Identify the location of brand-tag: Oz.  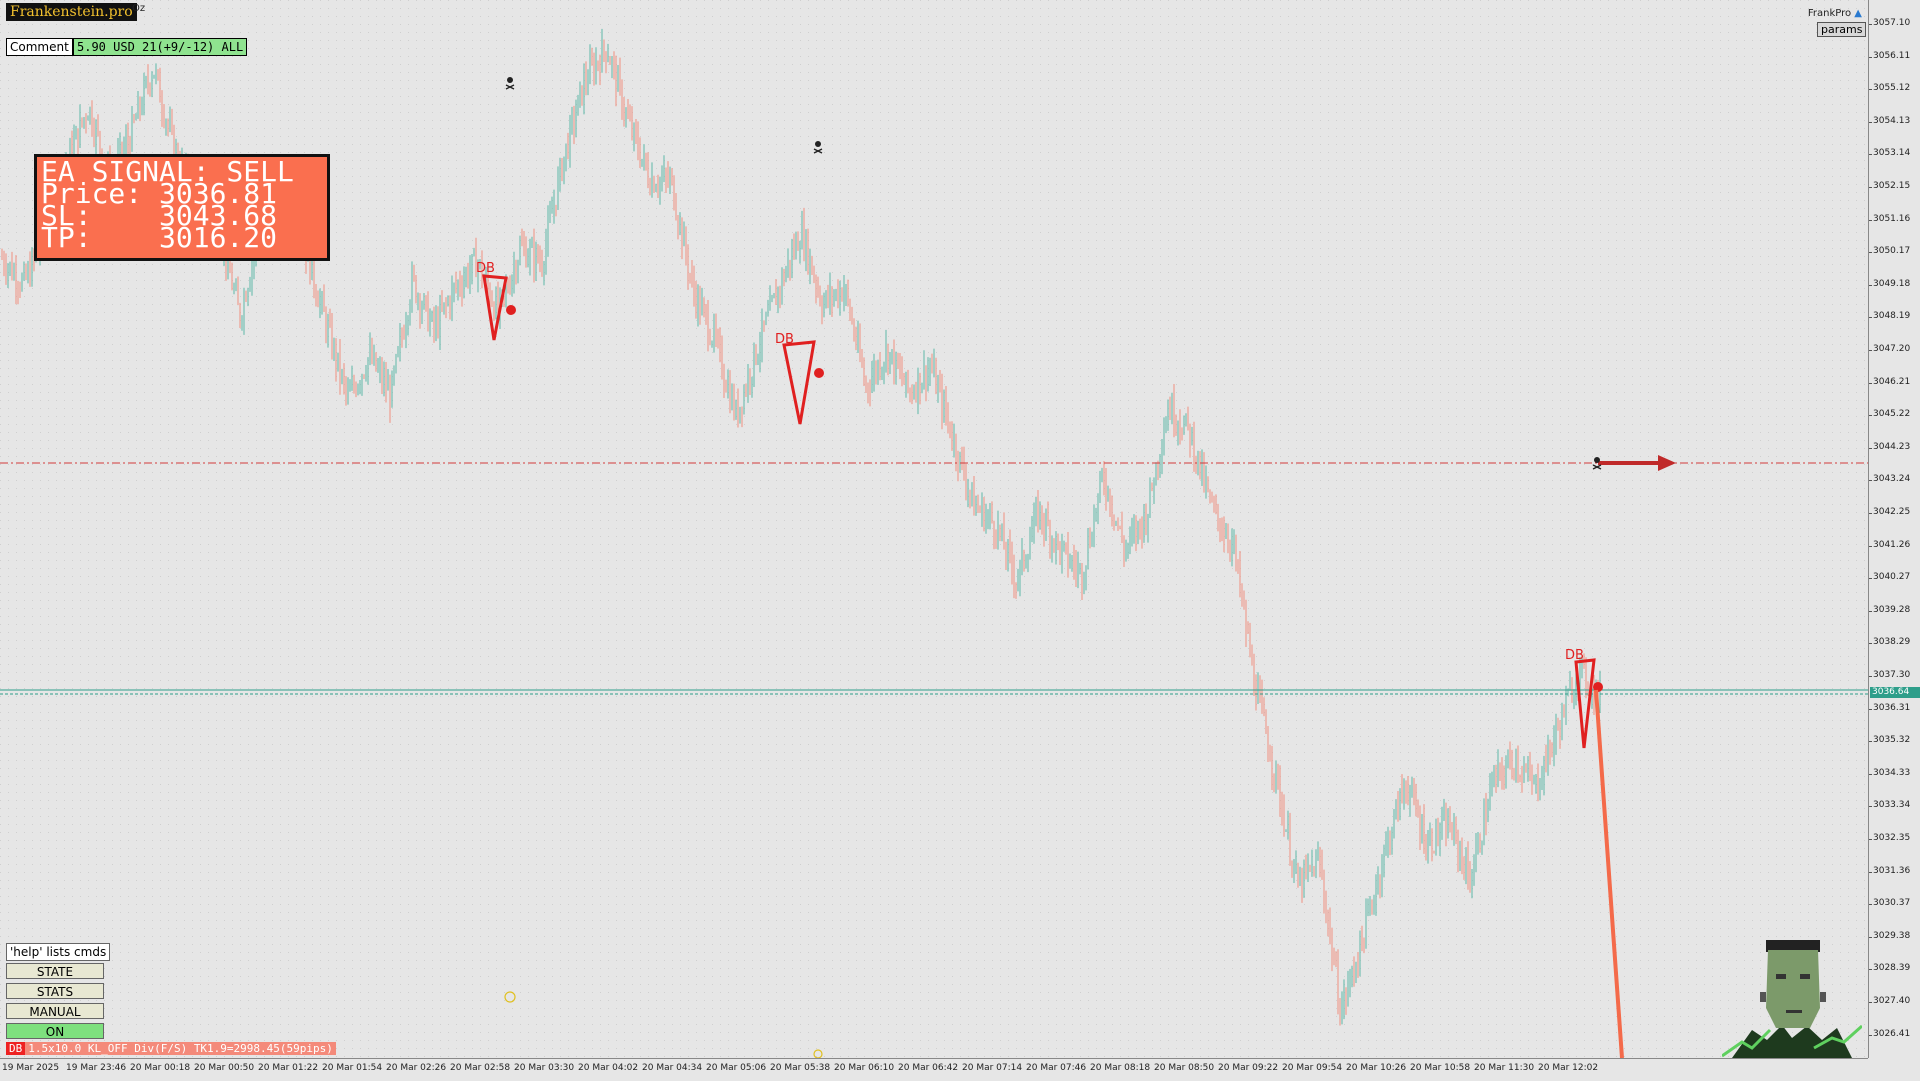
(139, 8).